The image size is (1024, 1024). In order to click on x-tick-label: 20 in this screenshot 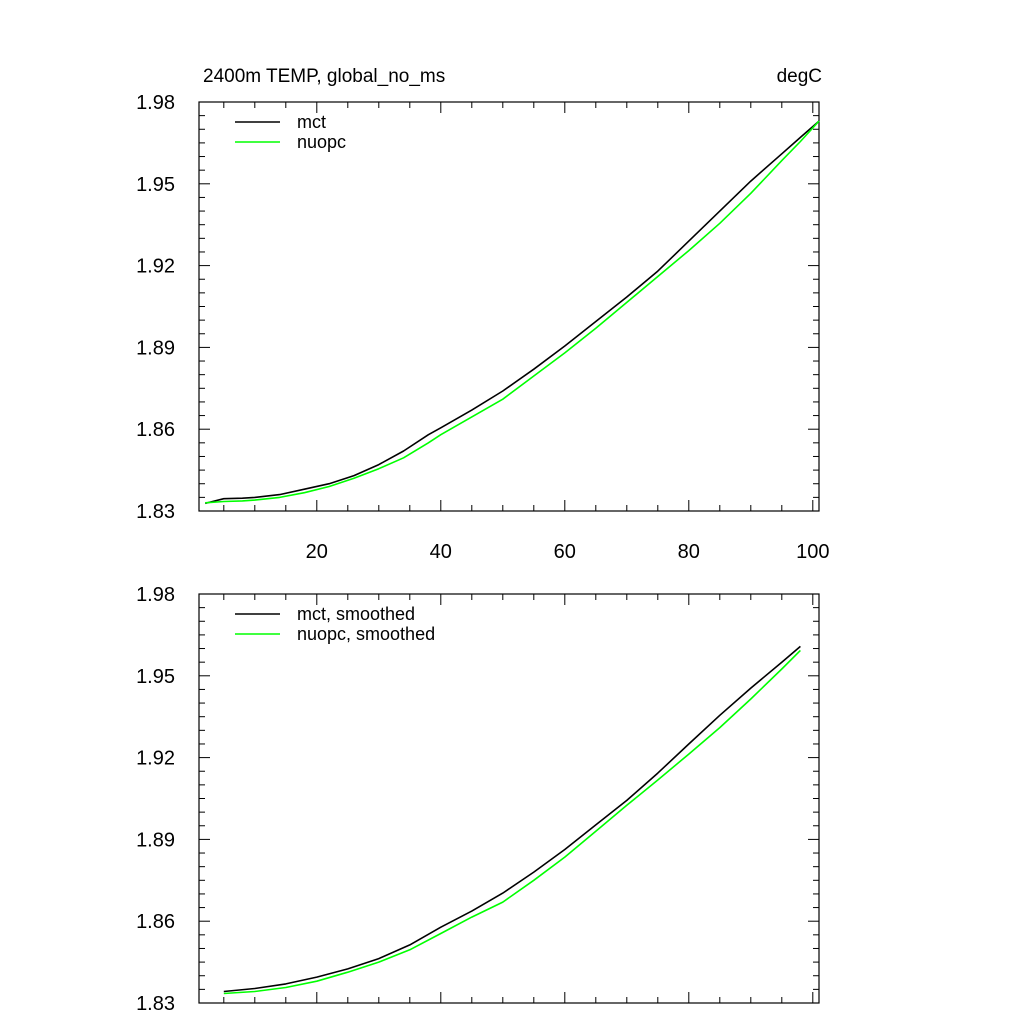, I will do `click(317, 552)`.